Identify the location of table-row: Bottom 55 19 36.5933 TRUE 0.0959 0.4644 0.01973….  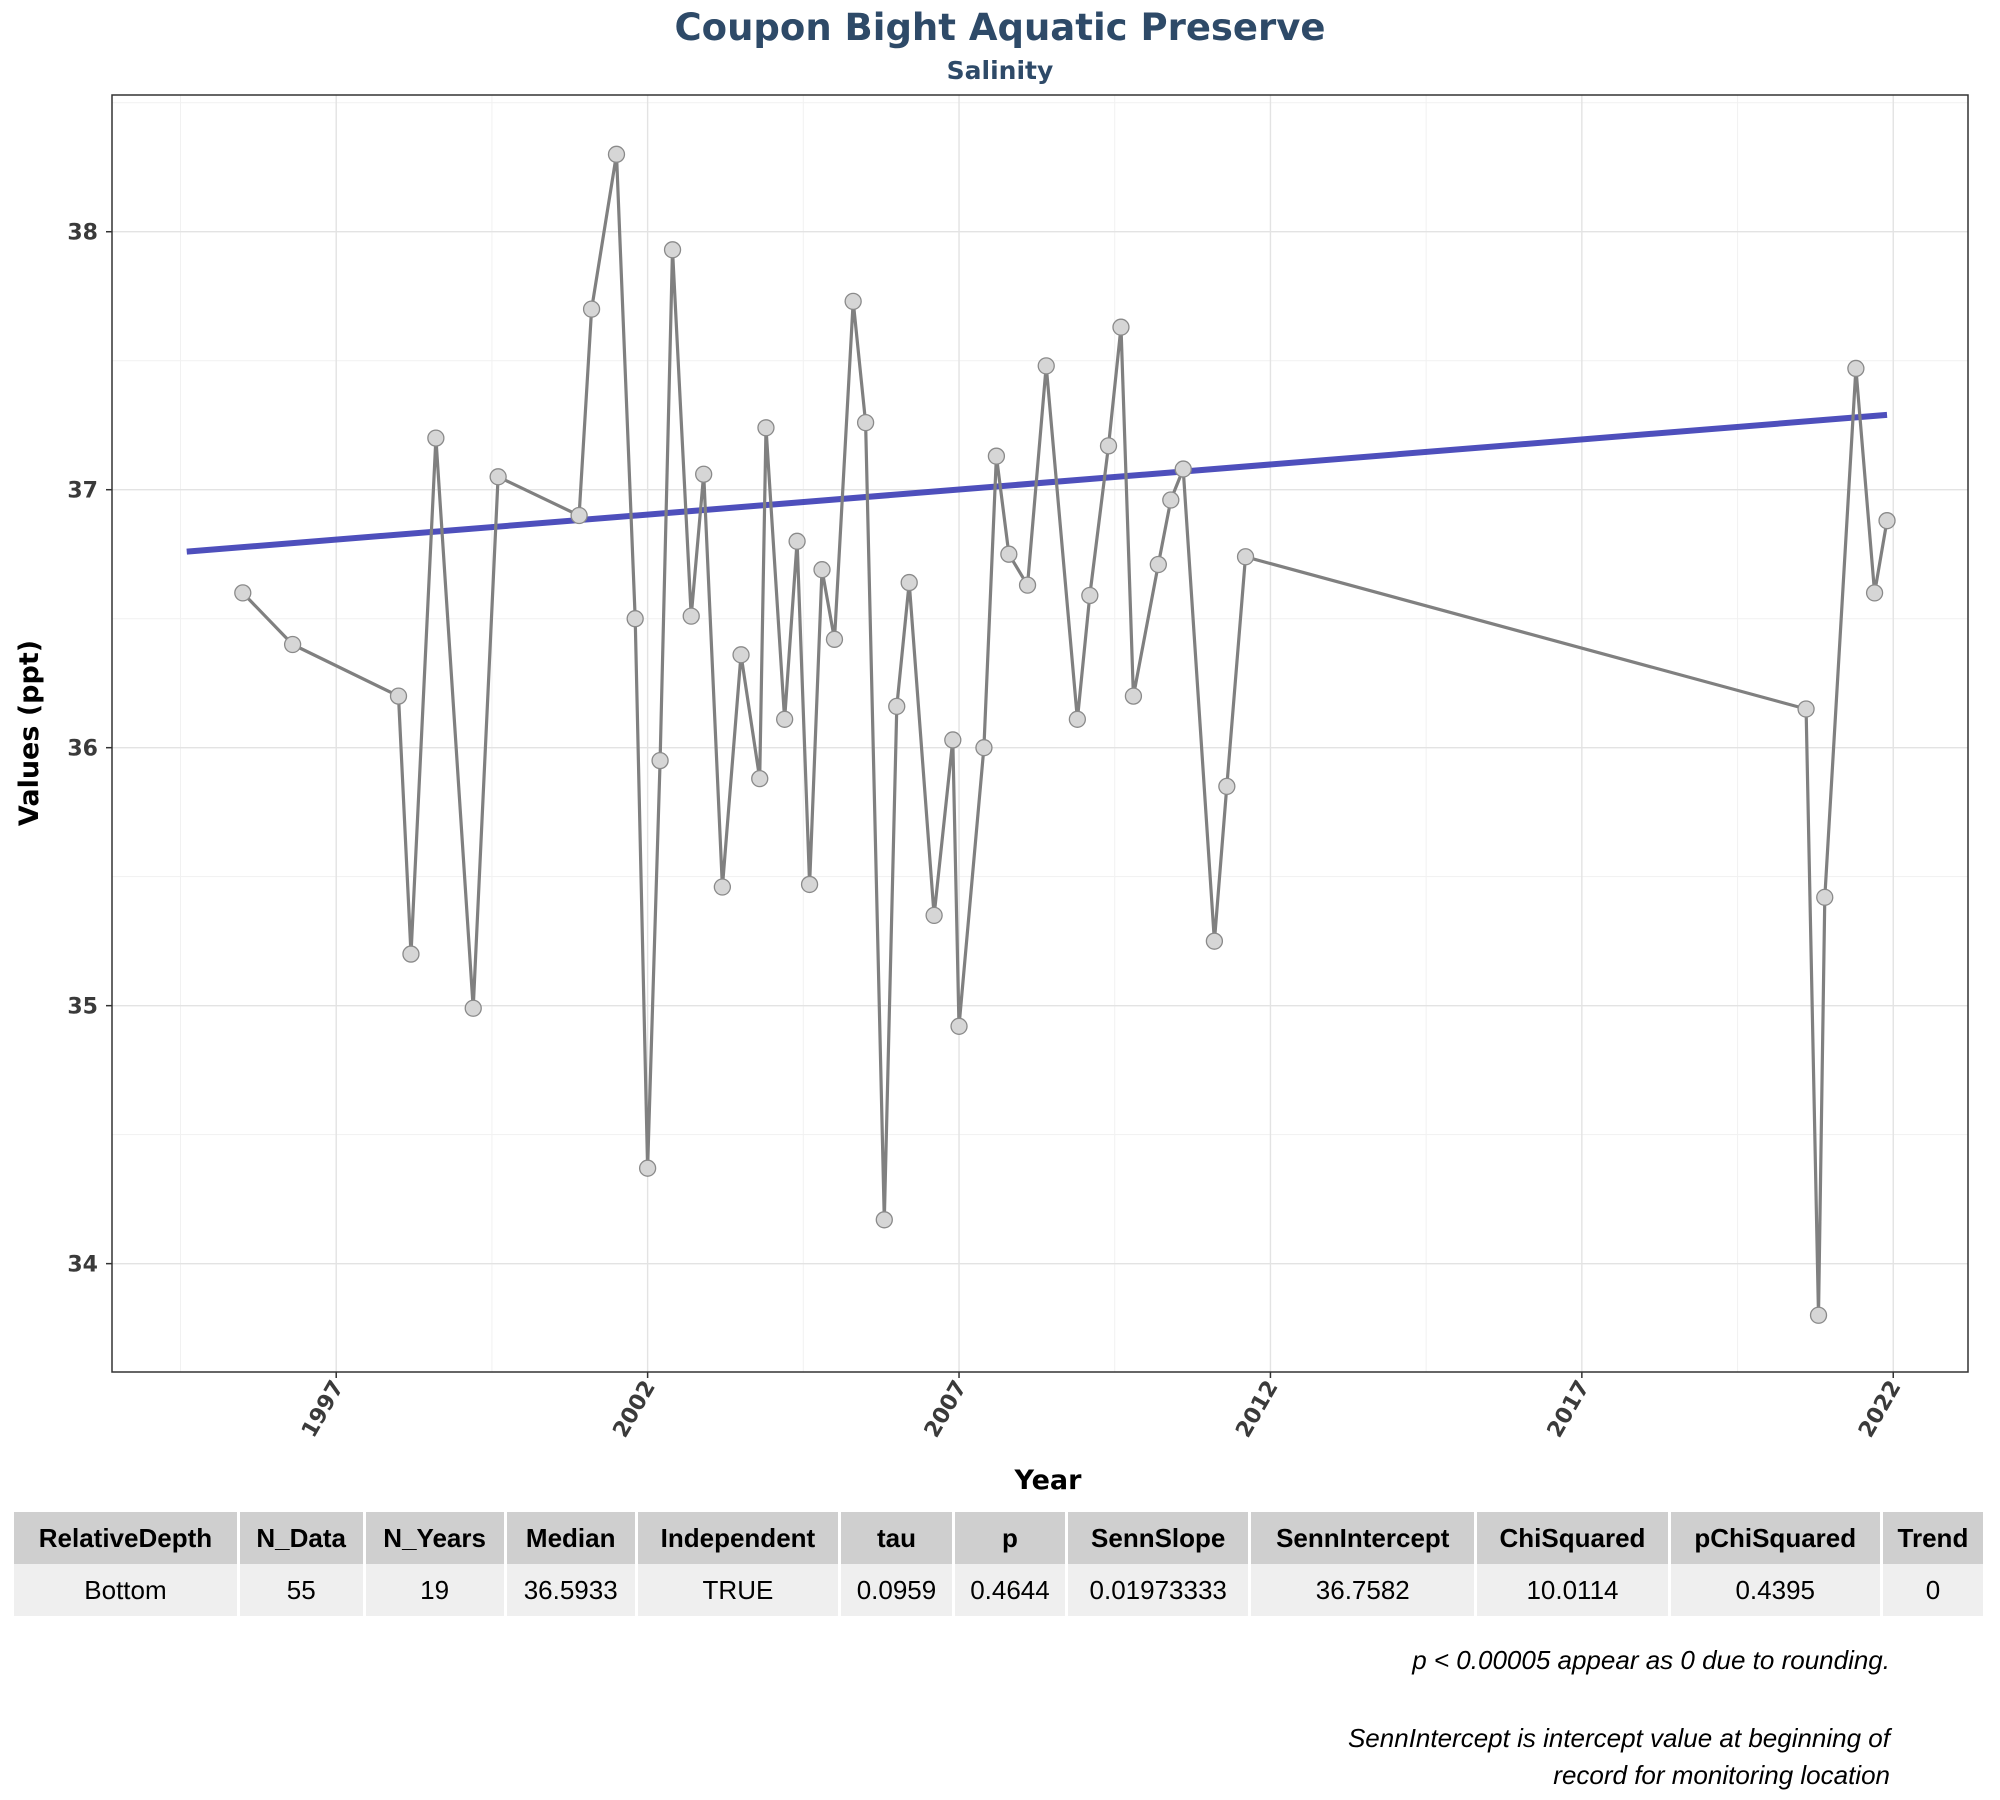
(1000, 1590).